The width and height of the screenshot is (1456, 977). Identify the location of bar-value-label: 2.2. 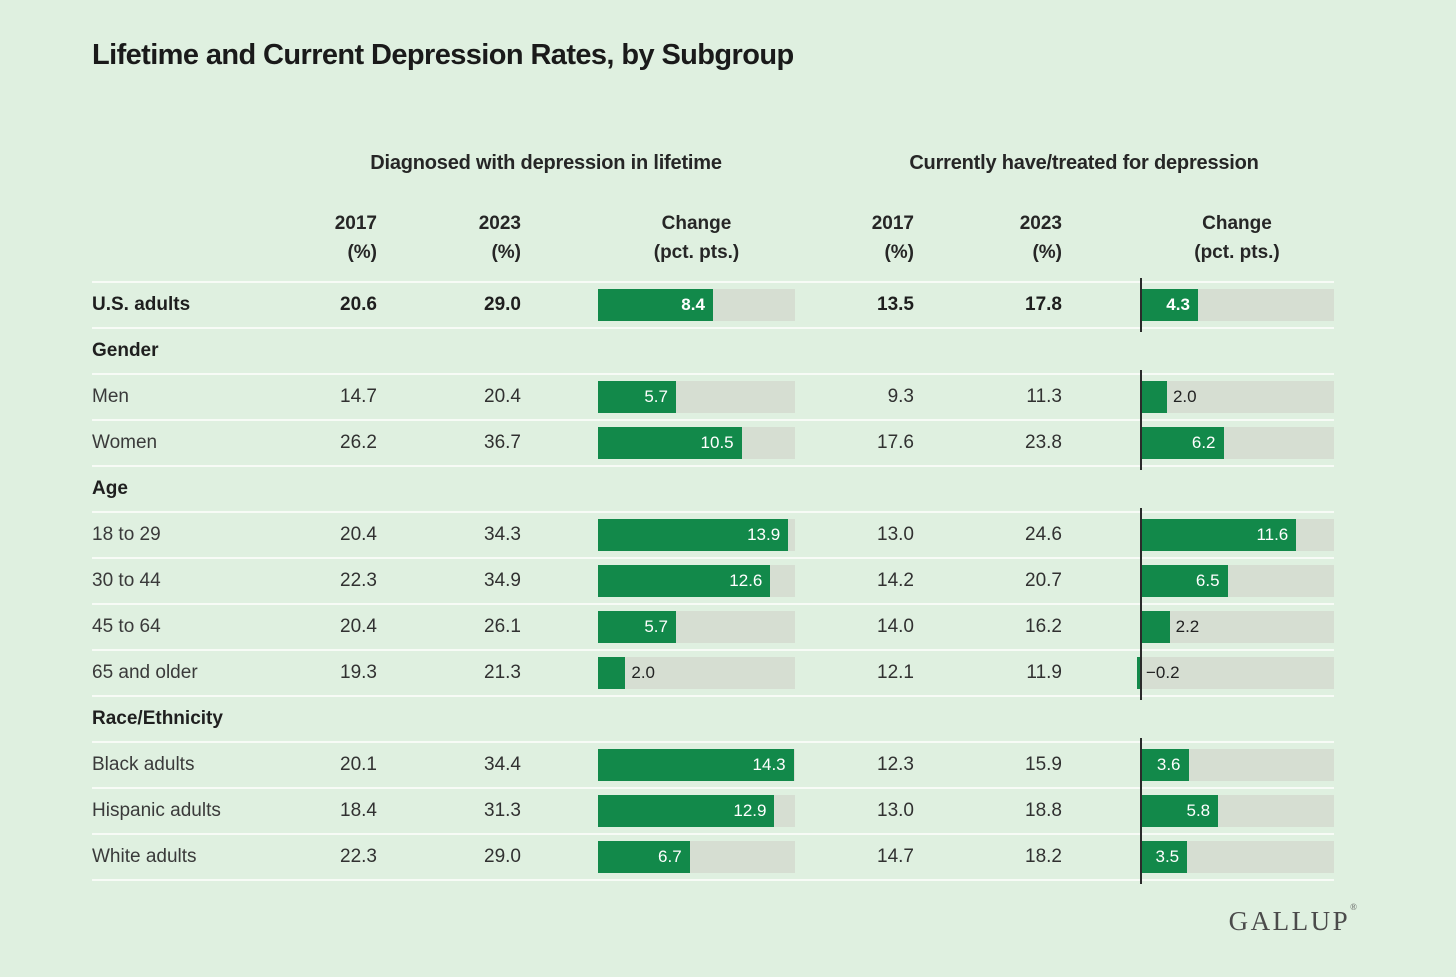
(1187, 626).